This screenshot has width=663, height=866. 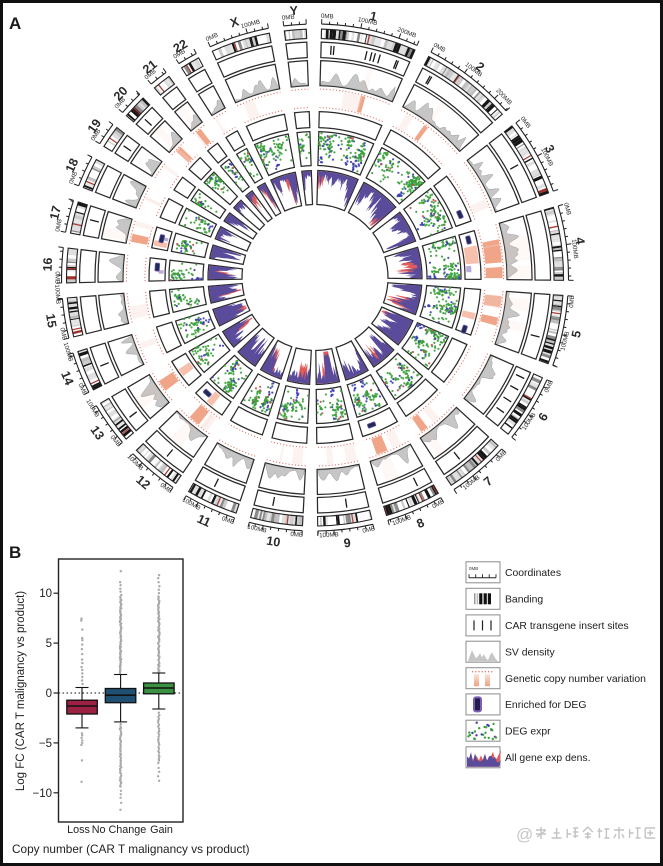 What do you see at coordinates (121, 94) in the screenshot?
I see `svg-text: 20` at bounding box center [121, 94].